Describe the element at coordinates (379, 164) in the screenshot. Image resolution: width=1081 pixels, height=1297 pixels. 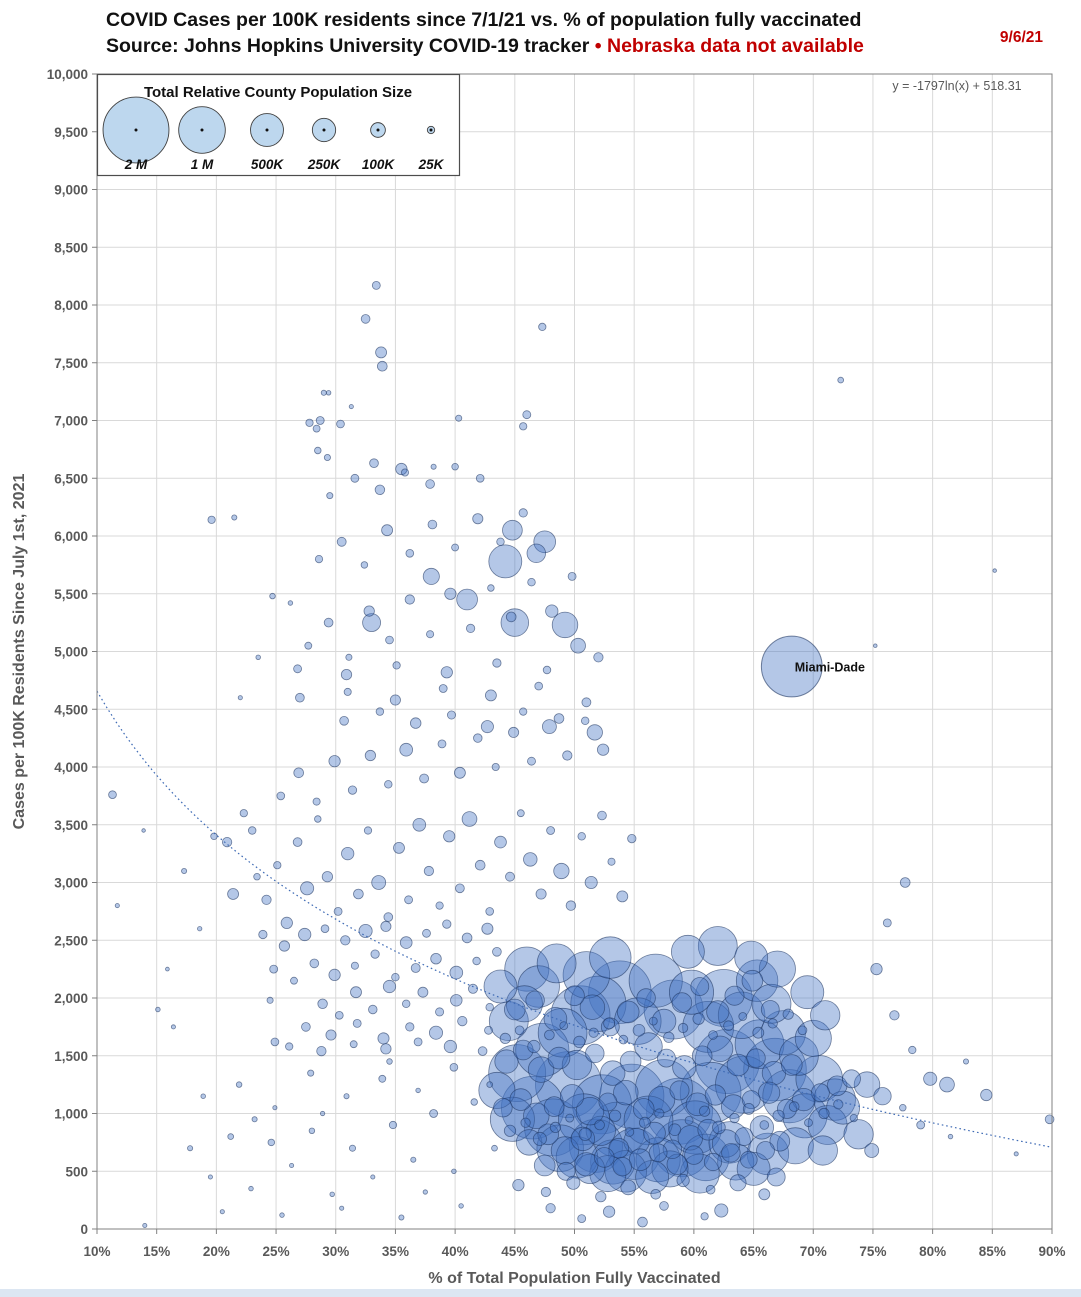
I see `legend-size-label: 100K` at that location.